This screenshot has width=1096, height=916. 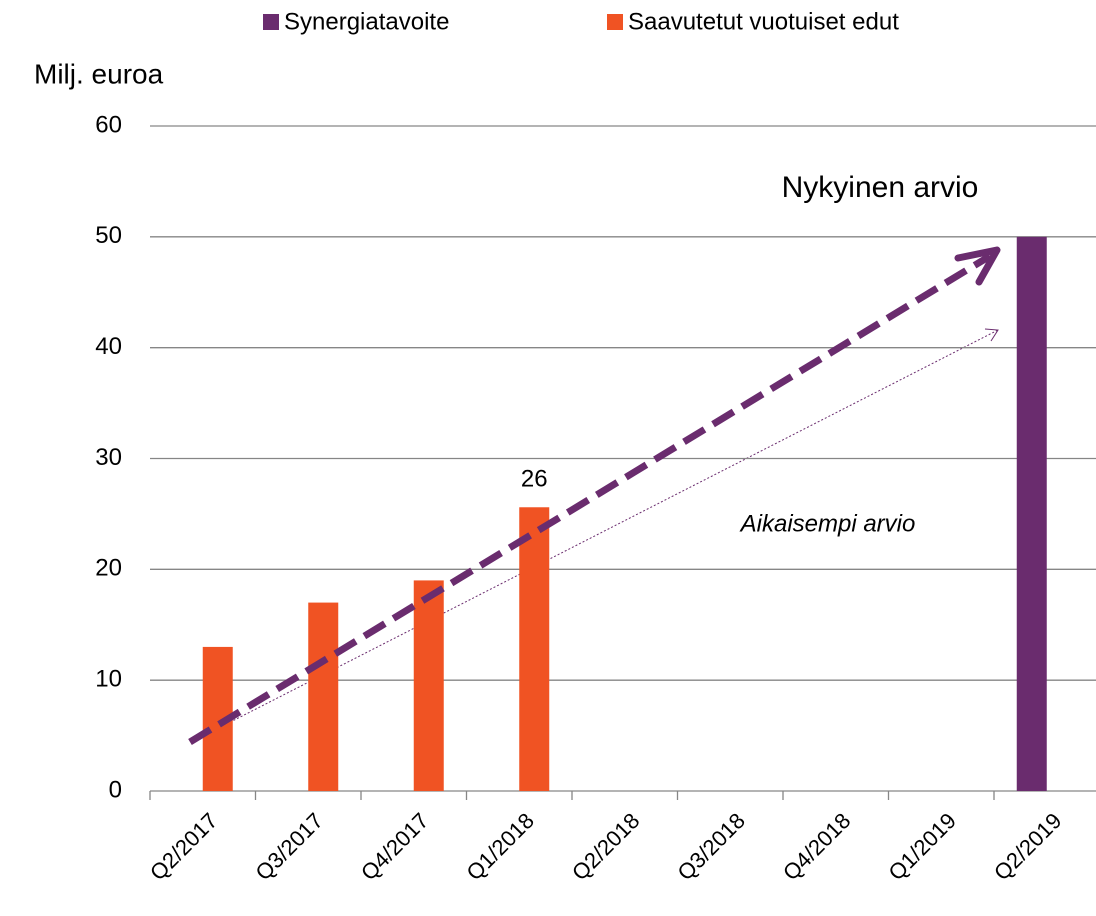 What do you see at coordinates (108, 346) in the screenshot?
I see `y-tick-label: 40` at bounding box center [108, 346].